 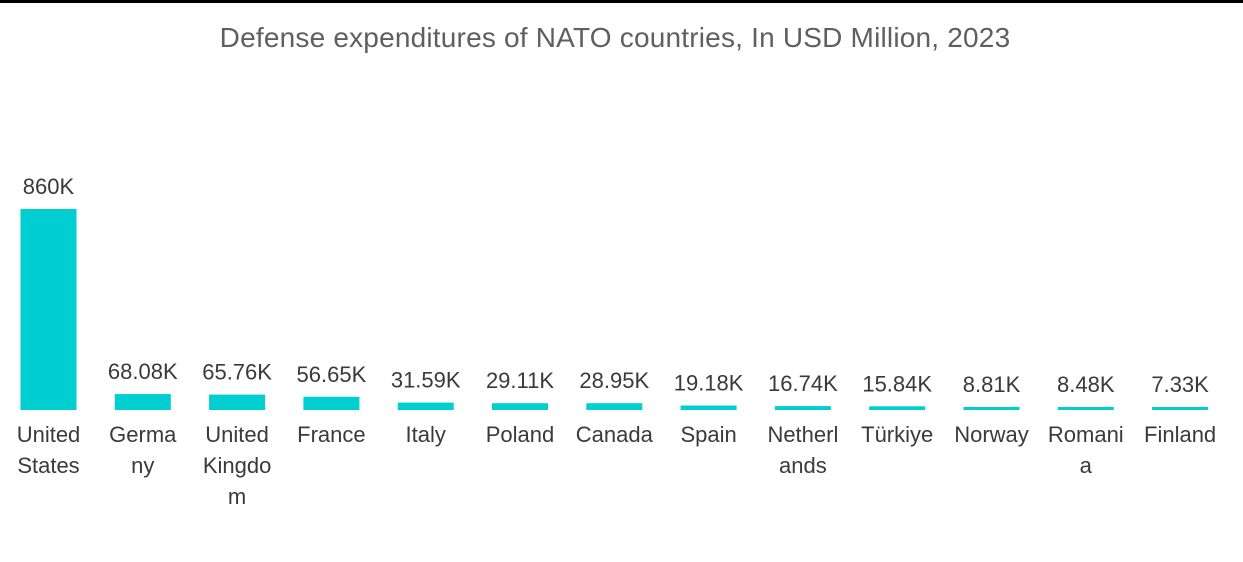 I want to click on category-label: France, so click(x=331, y=434).